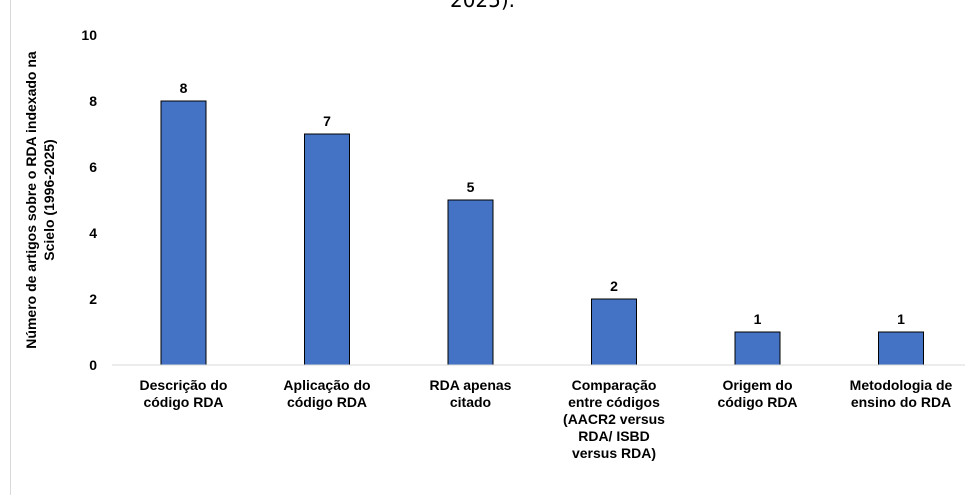 The height and width of the screenshot is (495, 965). Describe the element at coordinates (93, 233) in the screenshot. I see `y-tick-label: 4` at that location.